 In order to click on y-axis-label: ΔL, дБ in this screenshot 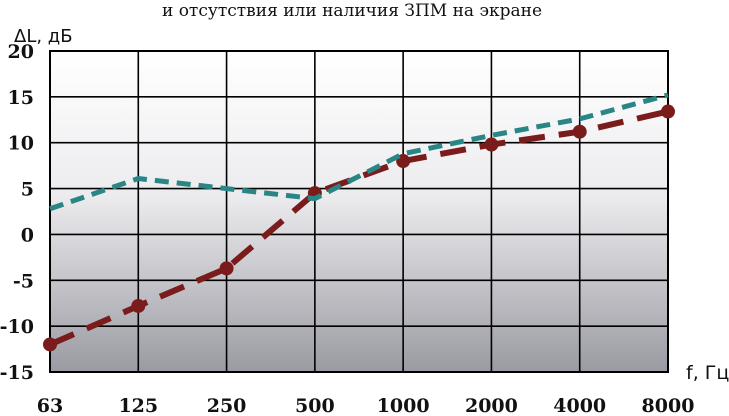, I will do `click(43, 36)`.